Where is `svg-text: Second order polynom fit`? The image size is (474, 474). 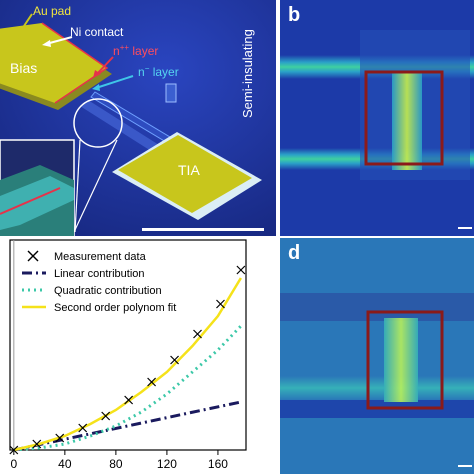
svg-text: Second order polynom fit is located at coordinates (115, 308).